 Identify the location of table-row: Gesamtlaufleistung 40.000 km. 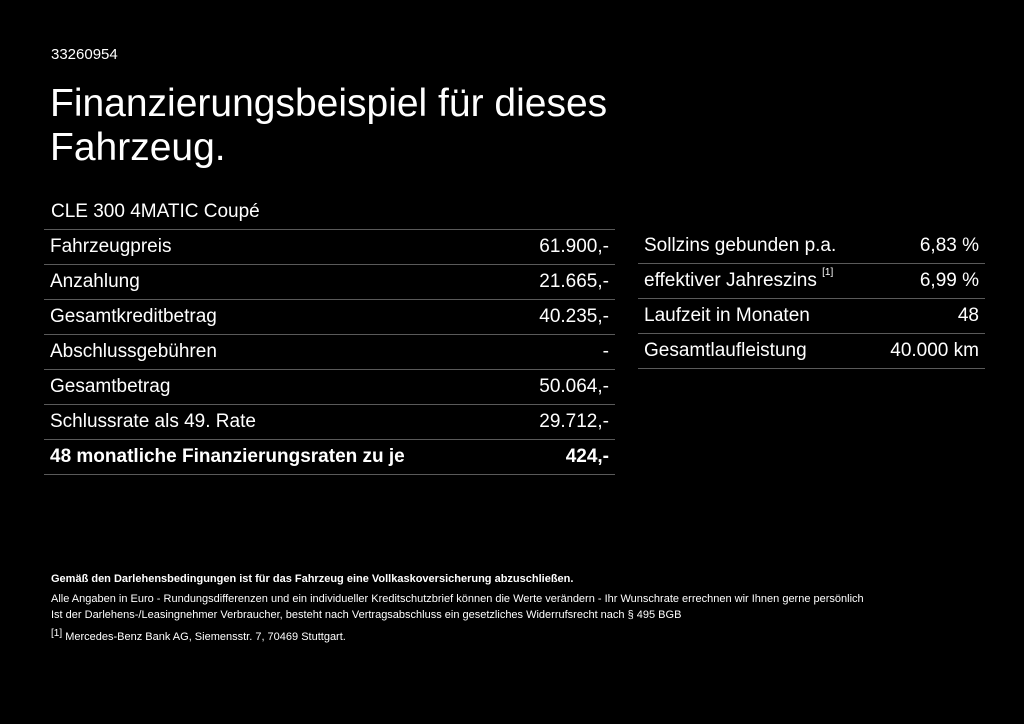
(811, 351).